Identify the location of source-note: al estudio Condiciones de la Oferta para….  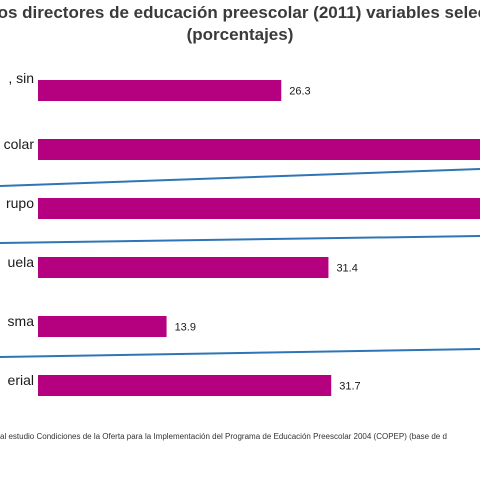
(223, 436).